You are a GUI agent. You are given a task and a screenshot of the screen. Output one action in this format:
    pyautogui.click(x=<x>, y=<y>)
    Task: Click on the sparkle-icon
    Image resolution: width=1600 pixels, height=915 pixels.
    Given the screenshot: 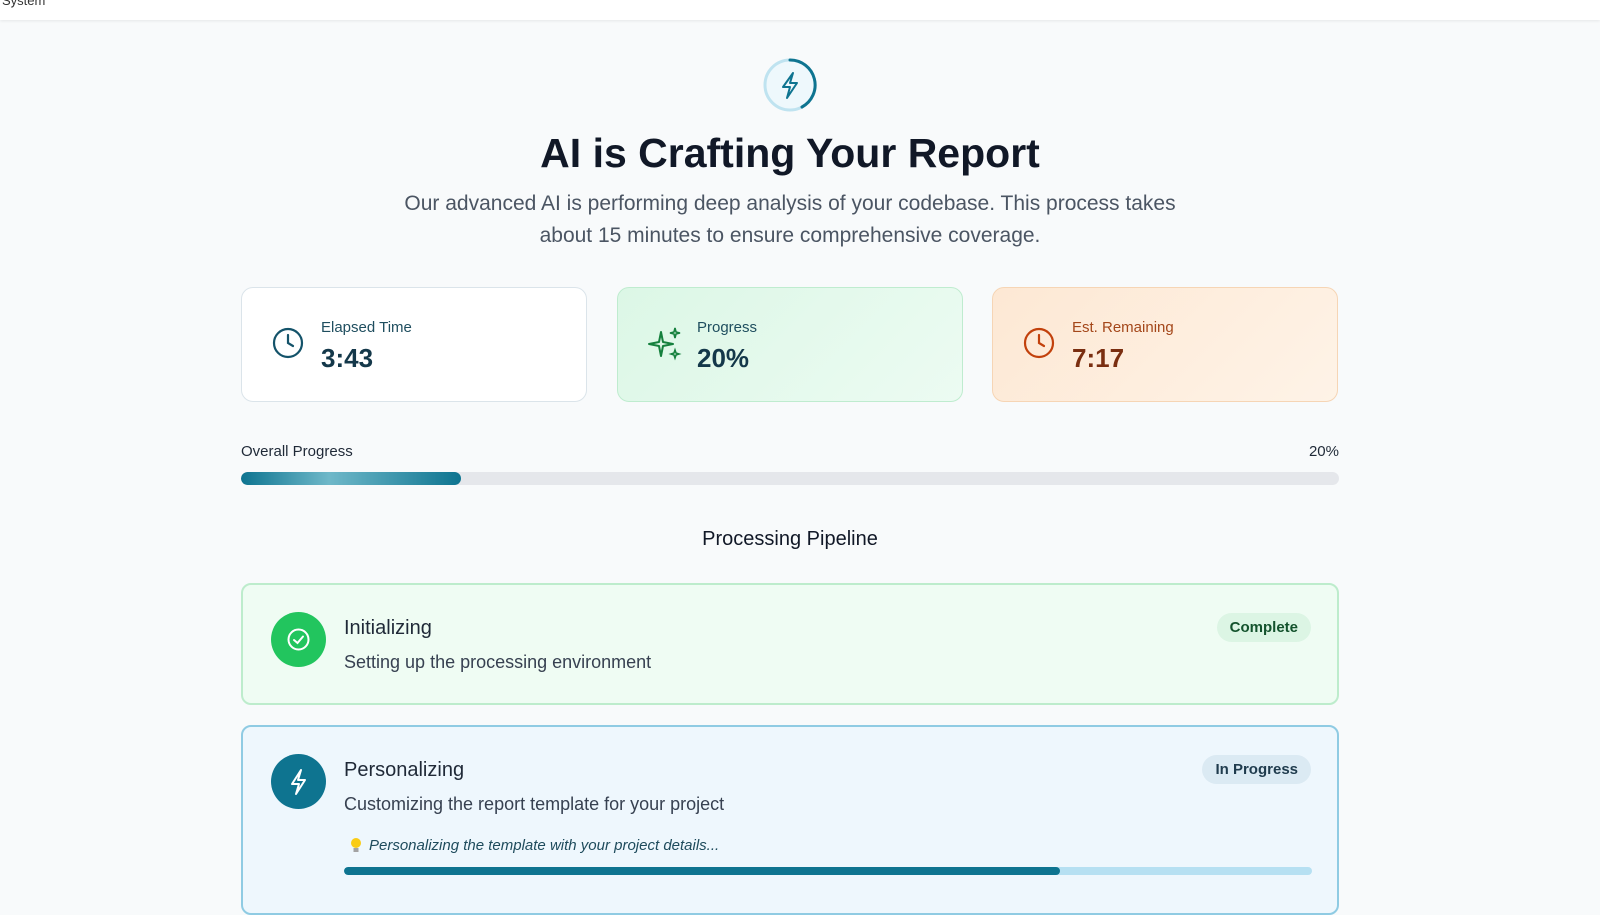 What is the action you would take?
    pyautogui.click(x=665, y=344)
    